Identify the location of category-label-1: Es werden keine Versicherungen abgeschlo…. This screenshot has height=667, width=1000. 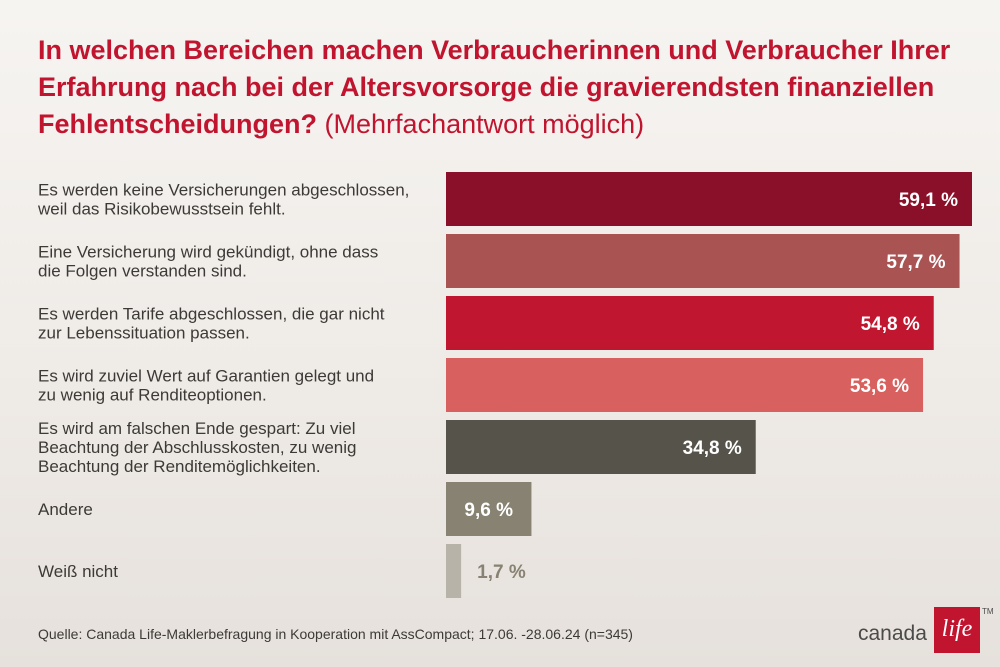
(223, 200).